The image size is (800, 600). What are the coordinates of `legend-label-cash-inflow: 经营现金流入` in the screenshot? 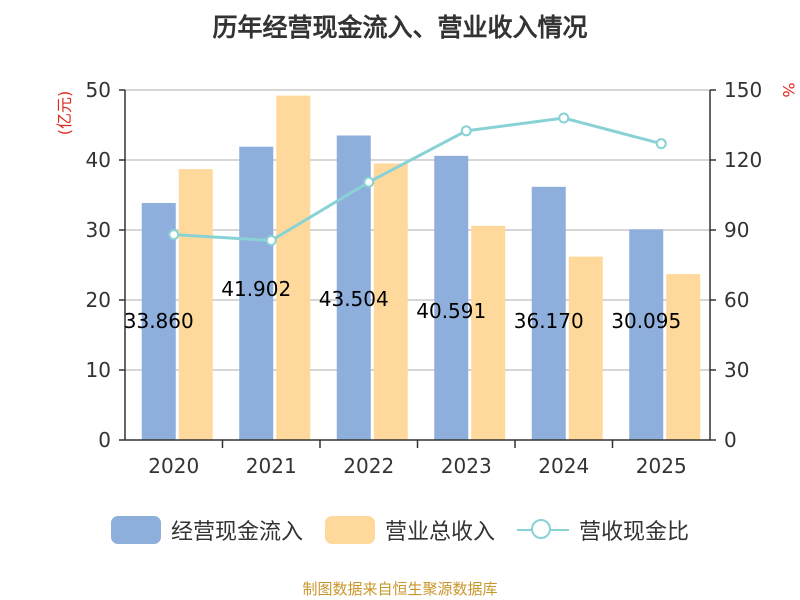 It's located at (236, 532).